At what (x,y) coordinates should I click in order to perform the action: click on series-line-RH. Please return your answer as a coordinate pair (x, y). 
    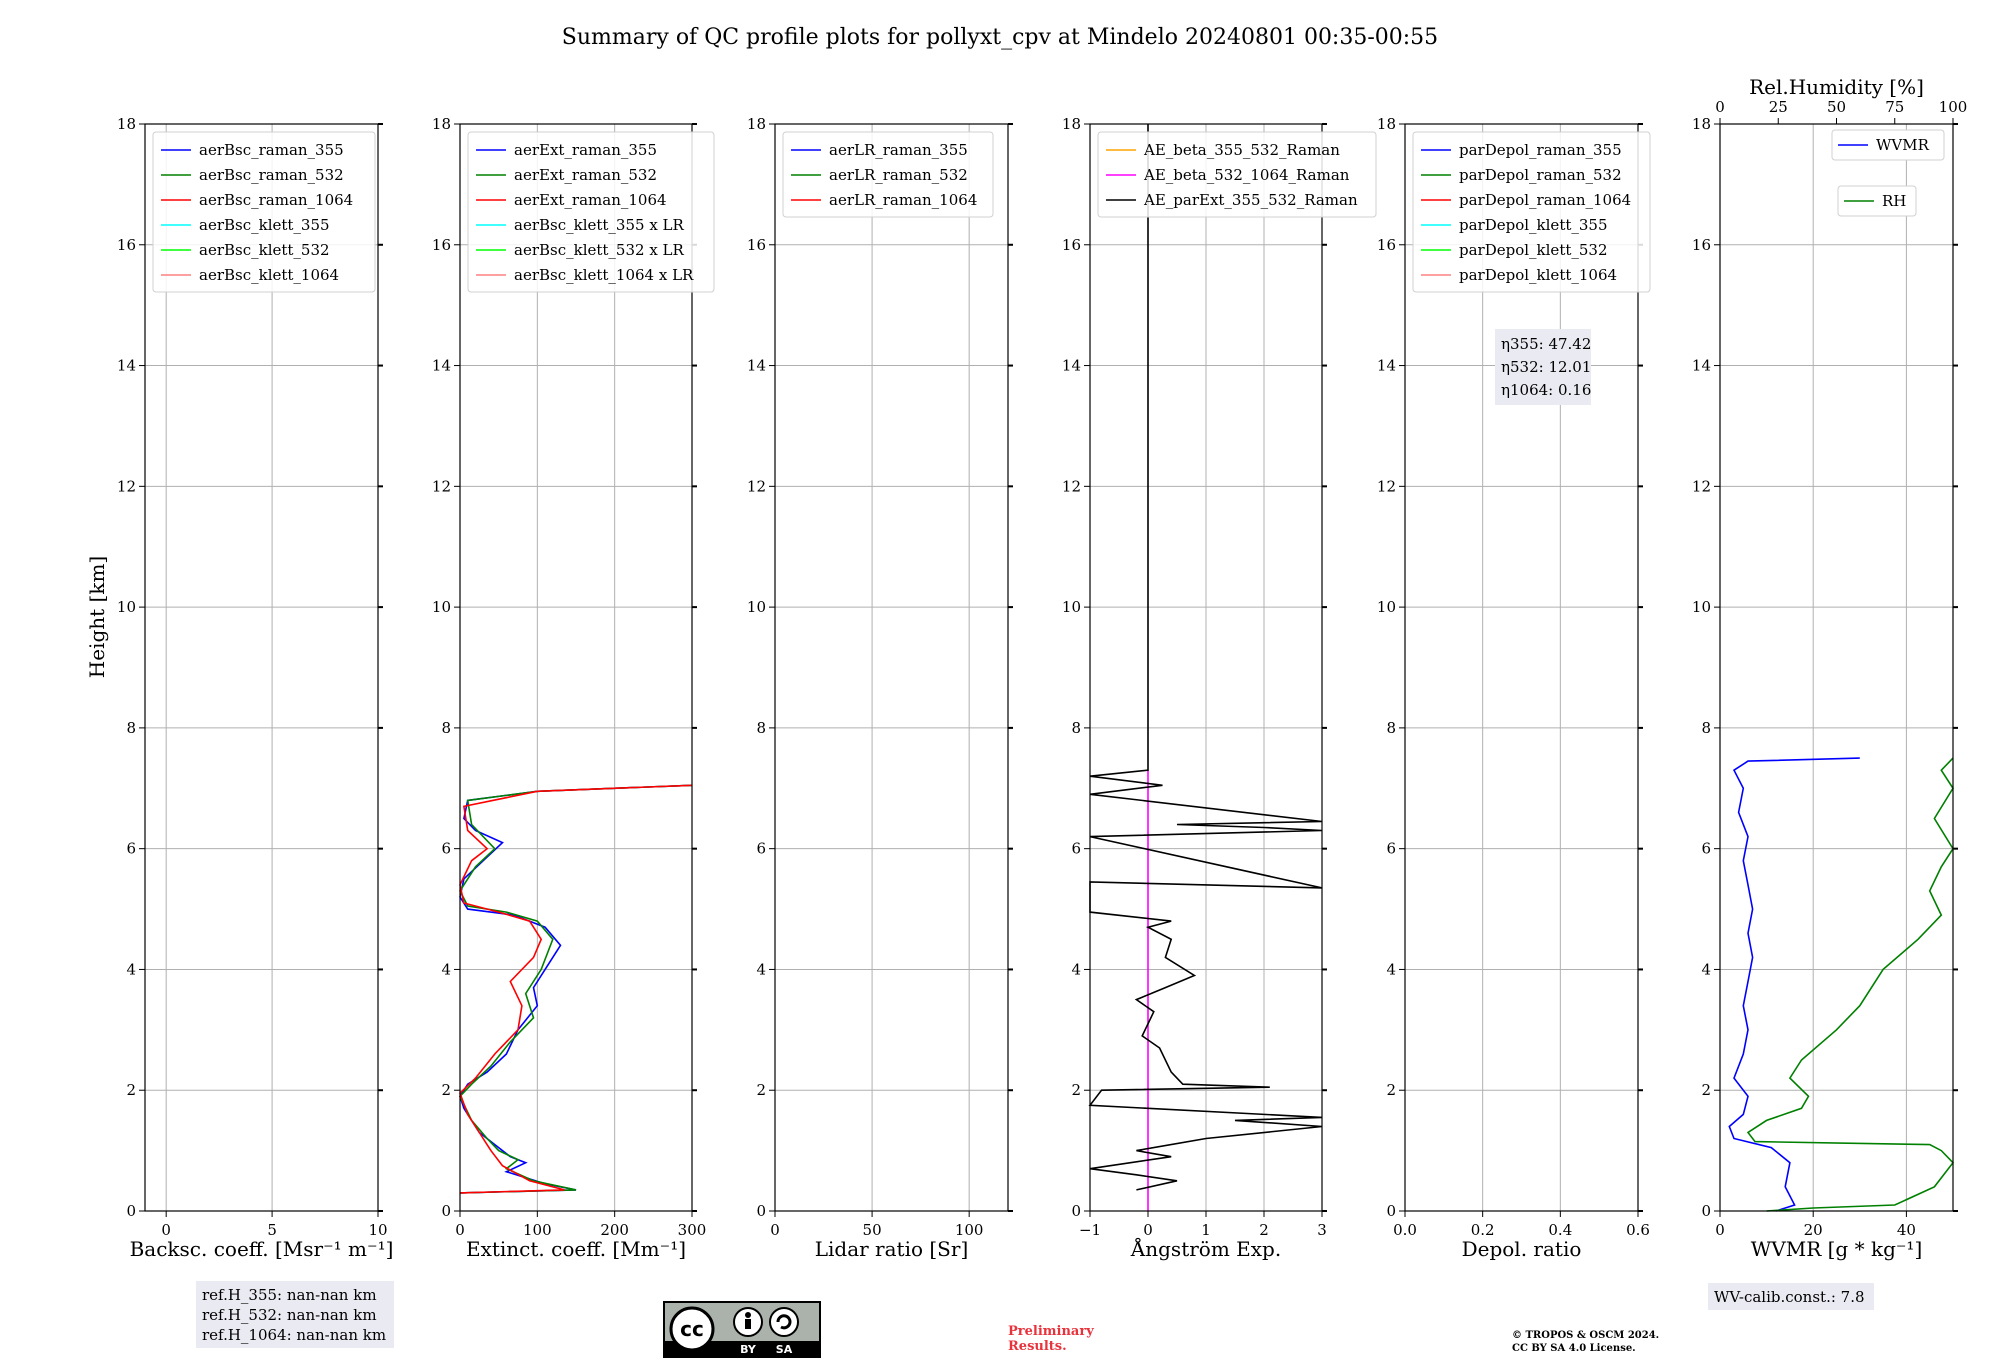
    Looking at the image, I should click on (1850, 984).